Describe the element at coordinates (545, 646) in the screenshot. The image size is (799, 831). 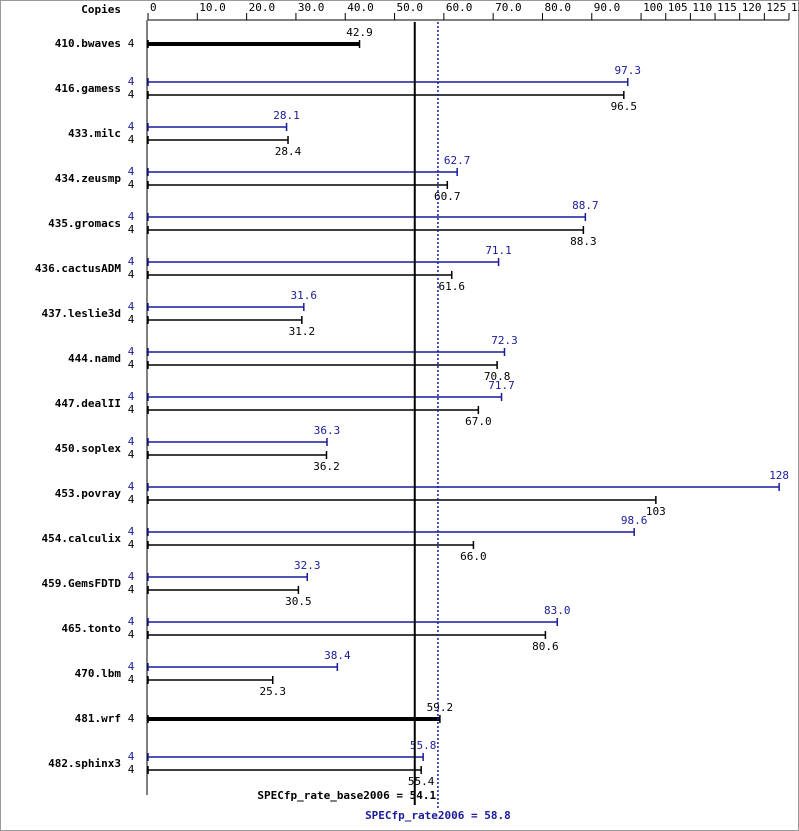
I see `value-label: 80.6` at that location.